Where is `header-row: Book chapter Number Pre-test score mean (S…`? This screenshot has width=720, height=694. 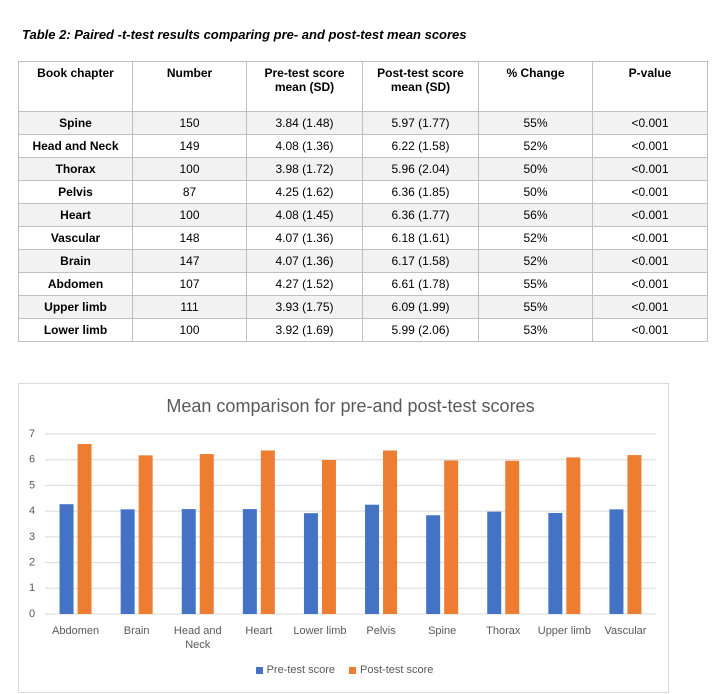 header-row: Book chapter Number Pre-test score mean (S… is located at coordinates (363, 86).